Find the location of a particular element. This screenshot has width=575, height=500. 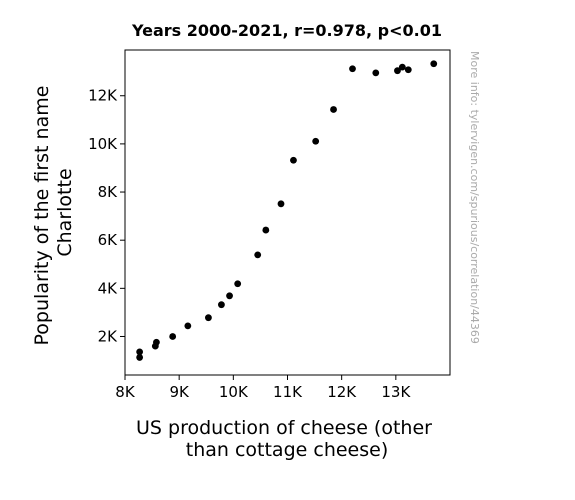

y-tick-label: 4K is located at coordinates (108, 288).